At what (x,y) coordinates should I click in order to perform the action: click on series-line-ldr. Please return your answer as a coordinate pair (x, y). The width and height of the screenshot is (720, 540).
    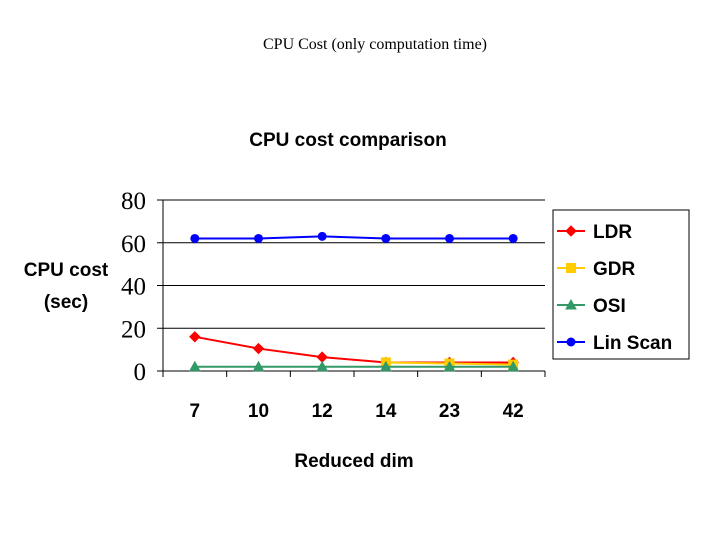
    Looking at the image, I should click on (354, 349).